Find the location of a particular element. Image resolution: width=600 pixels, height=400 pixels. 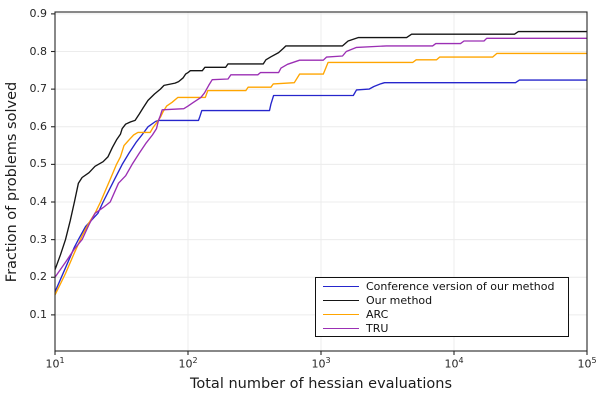

y-tick-label: 0.9 is located at coordinates (38, 13).